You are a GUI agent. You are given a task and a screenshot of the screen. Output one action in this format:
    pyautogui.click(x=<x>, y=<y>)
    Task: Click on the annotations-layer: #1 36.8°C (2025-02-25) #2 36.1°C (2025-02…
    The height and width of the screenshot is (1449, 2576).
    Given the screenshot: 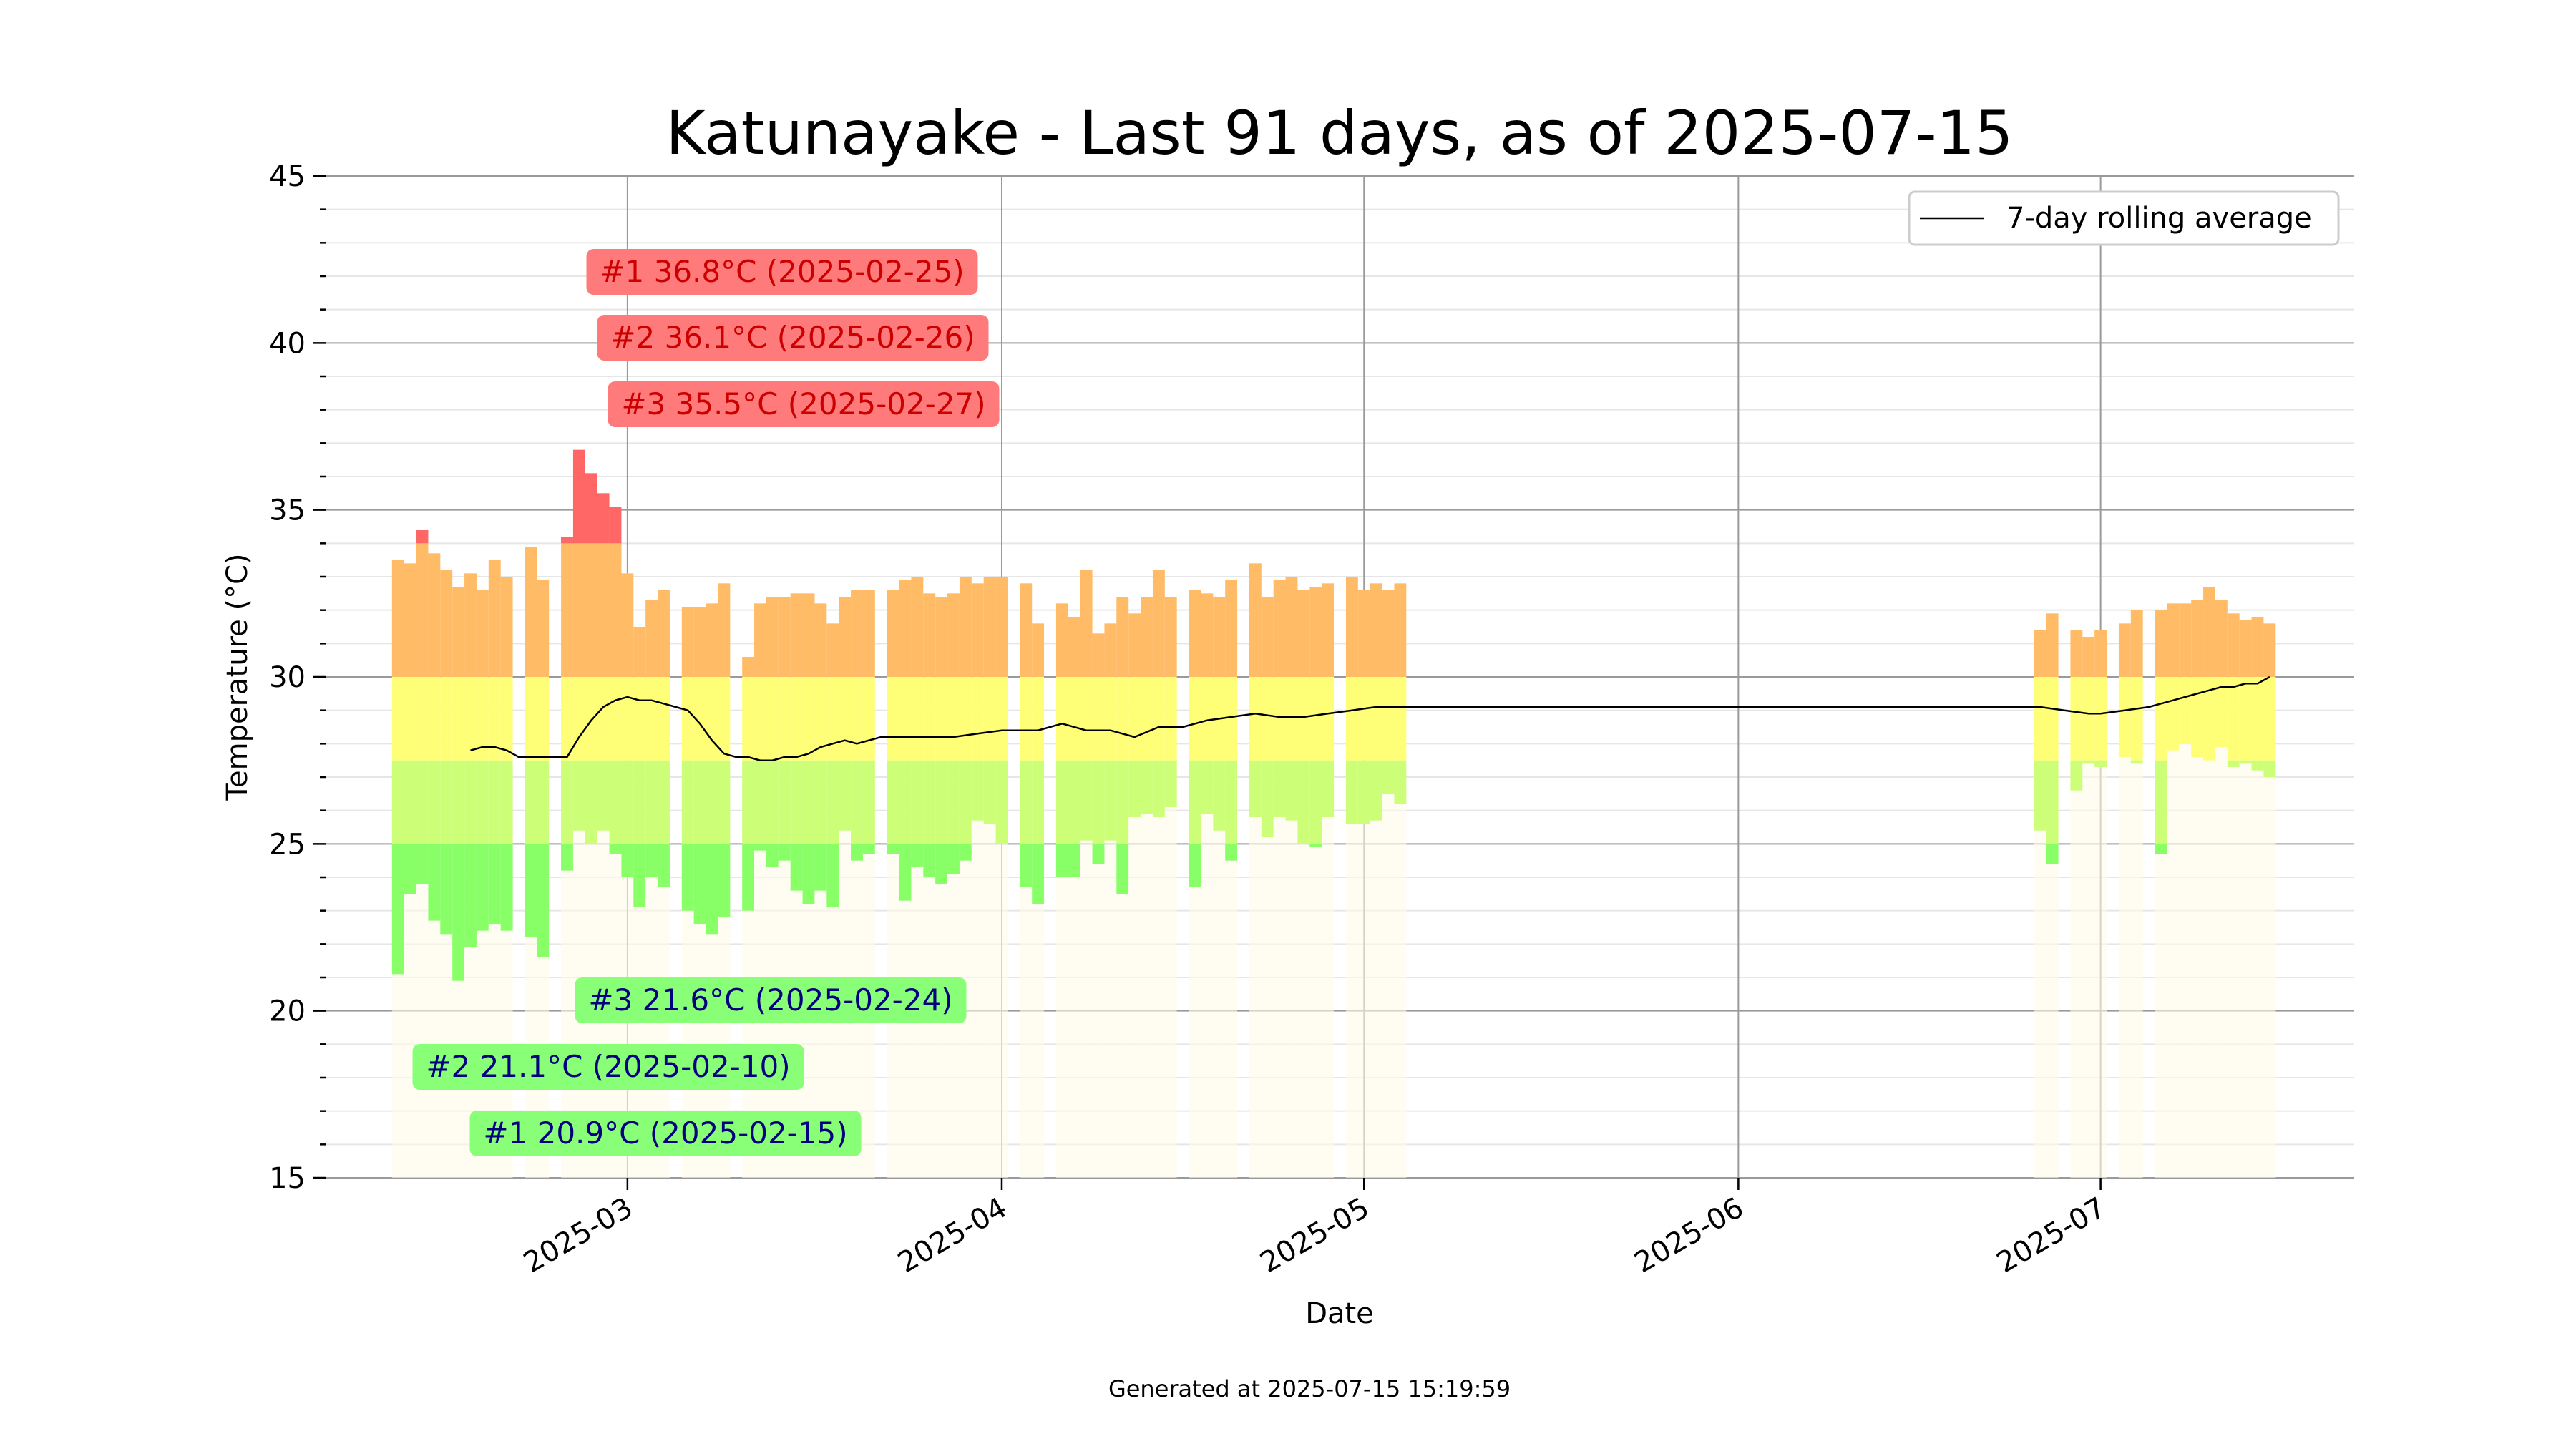 What is the action you would take?
    pyautogui.click(x=706, y=702)
    